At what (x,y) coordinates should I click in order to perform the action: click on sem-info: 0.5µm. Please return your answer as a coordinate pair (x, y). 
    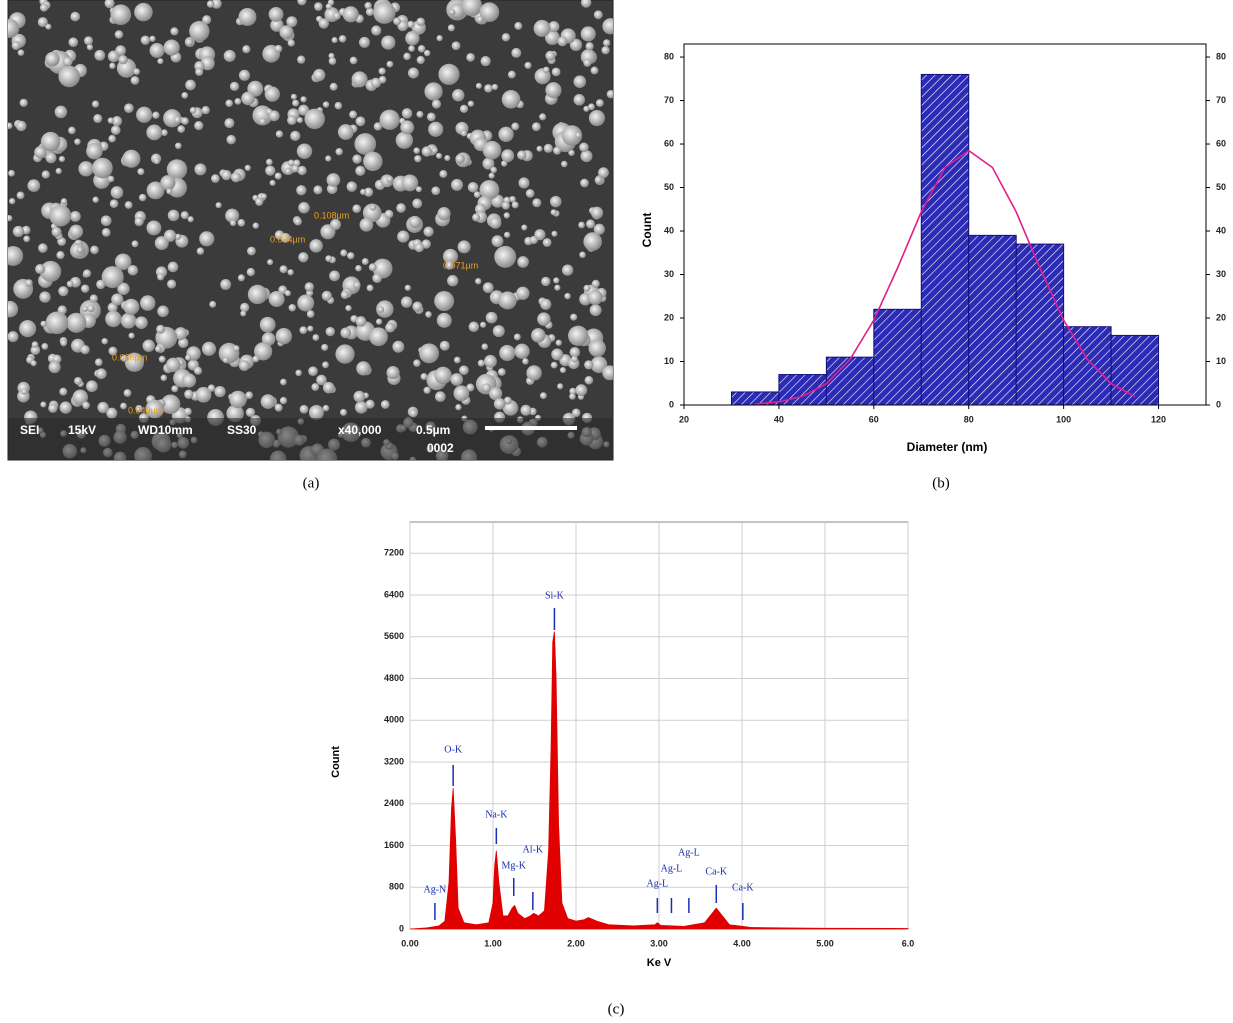
    Looking at the image, I should click on (433, 430).